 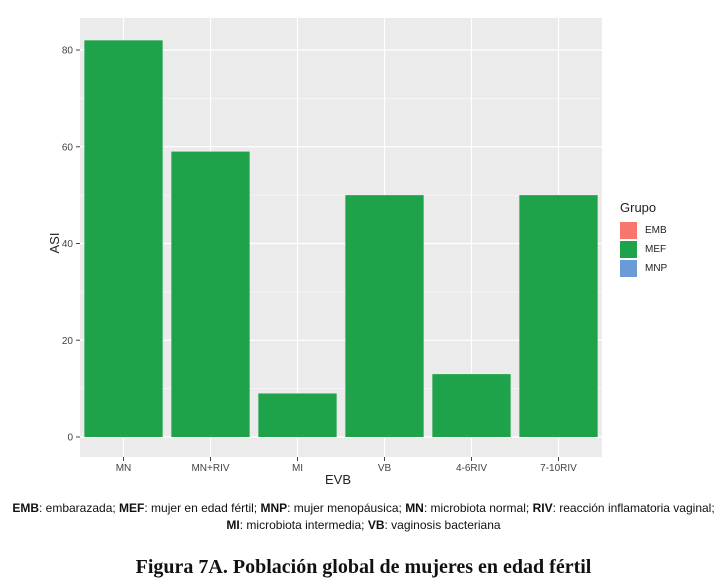 I want to click on y-tick-label: 60, so click(x=68, y=147).